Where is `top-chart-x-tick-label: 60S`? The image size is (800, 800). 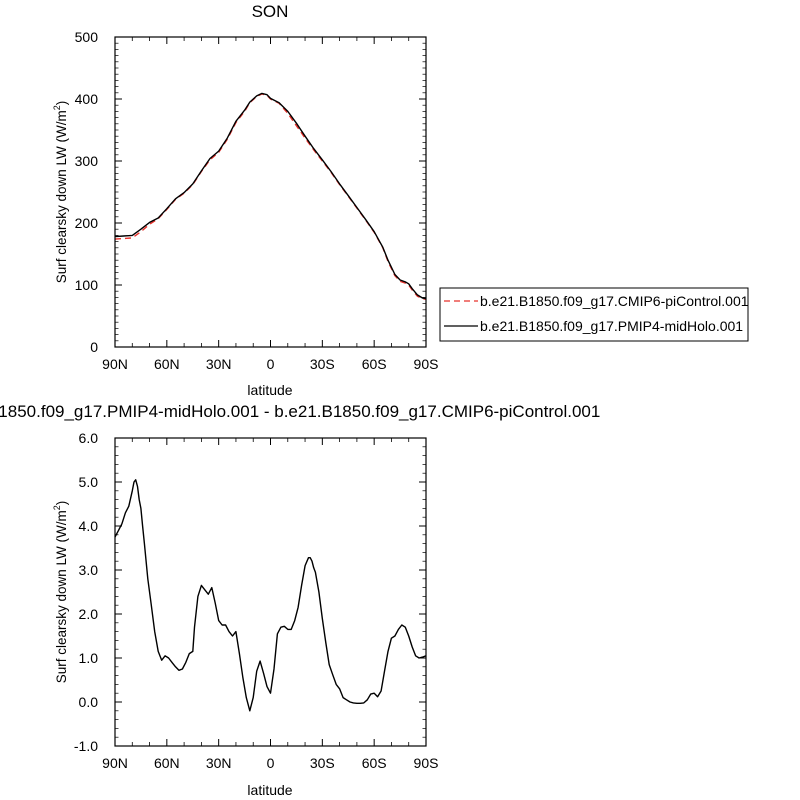
top-chart-x-tick-label: 60S is located at coordinates (374, 364).